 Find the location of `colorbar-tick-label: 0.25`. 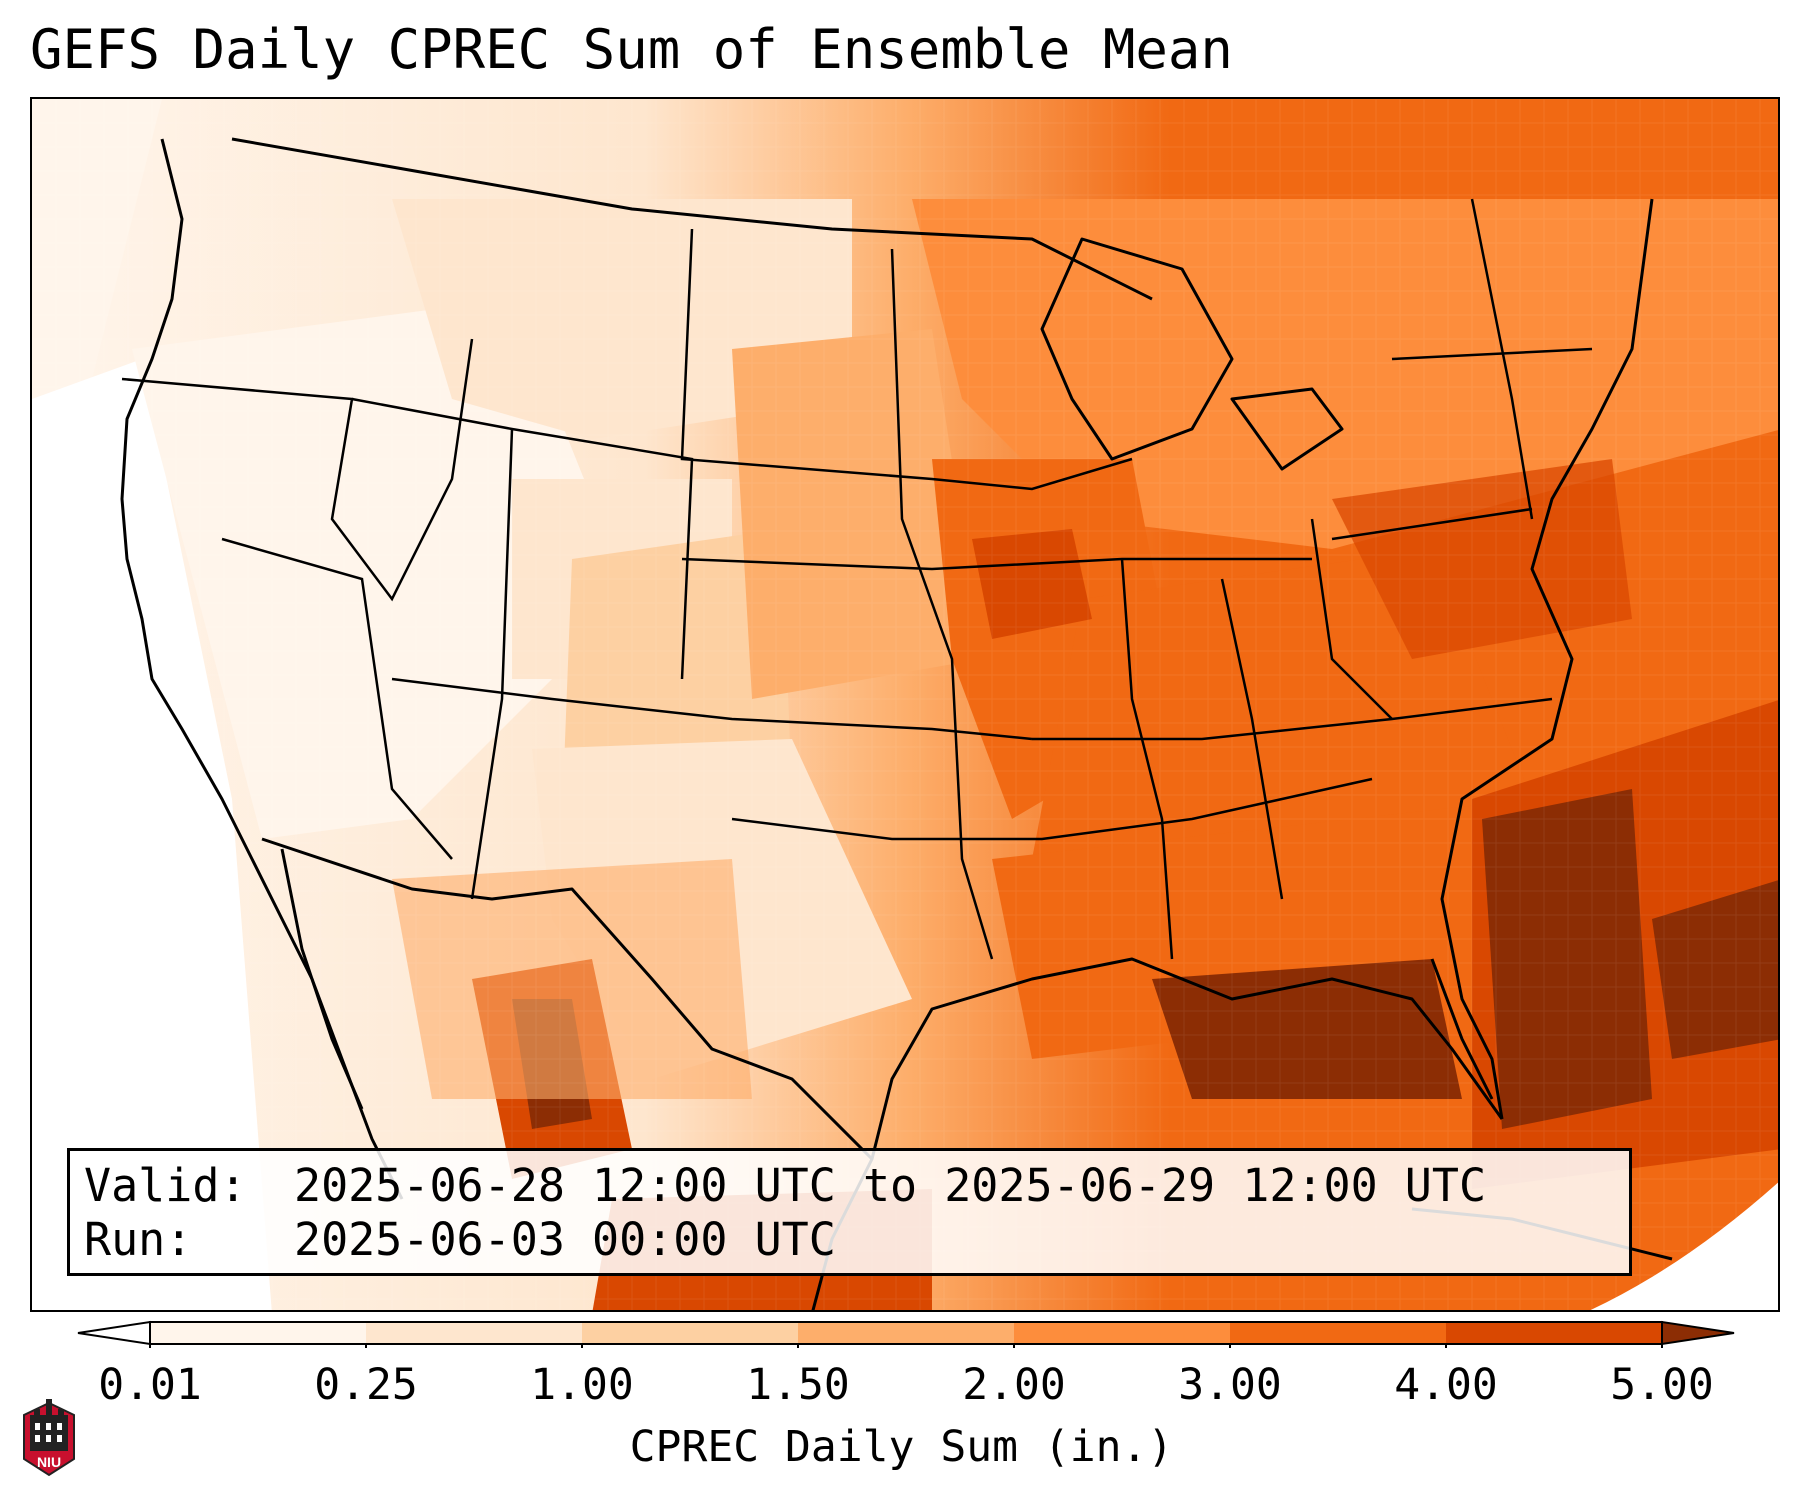

colorbar-tick-label: 0.25 is located at coordinates (366, 1385).